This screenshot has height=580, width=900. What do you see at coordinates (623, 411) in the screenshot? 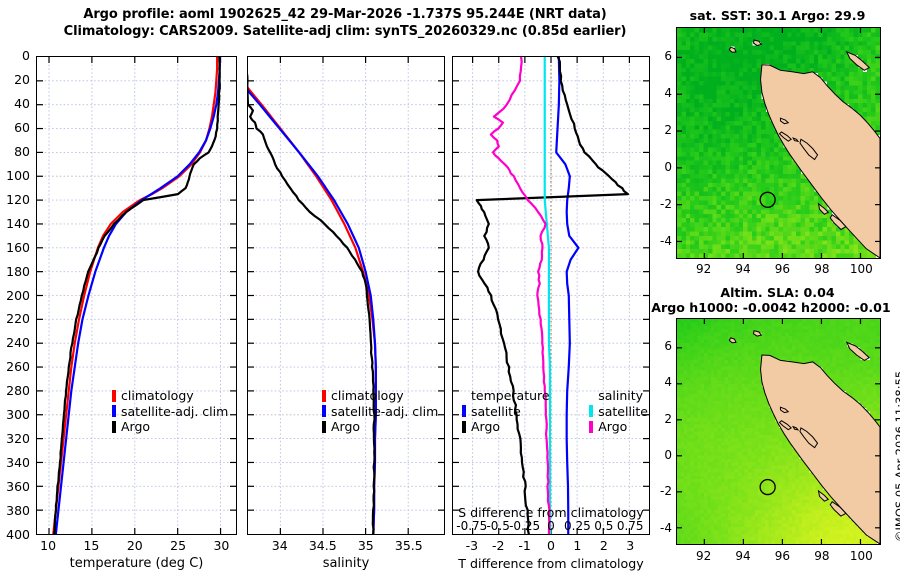
I see `legend-label: satellite` at bounding box center [623, 411].